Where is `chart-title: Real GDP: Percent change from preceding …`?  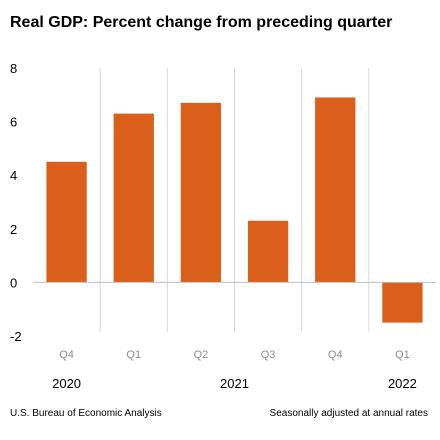
chart-title: Real GDP: Percent change from preceding … is located at coordinates (201, 22).